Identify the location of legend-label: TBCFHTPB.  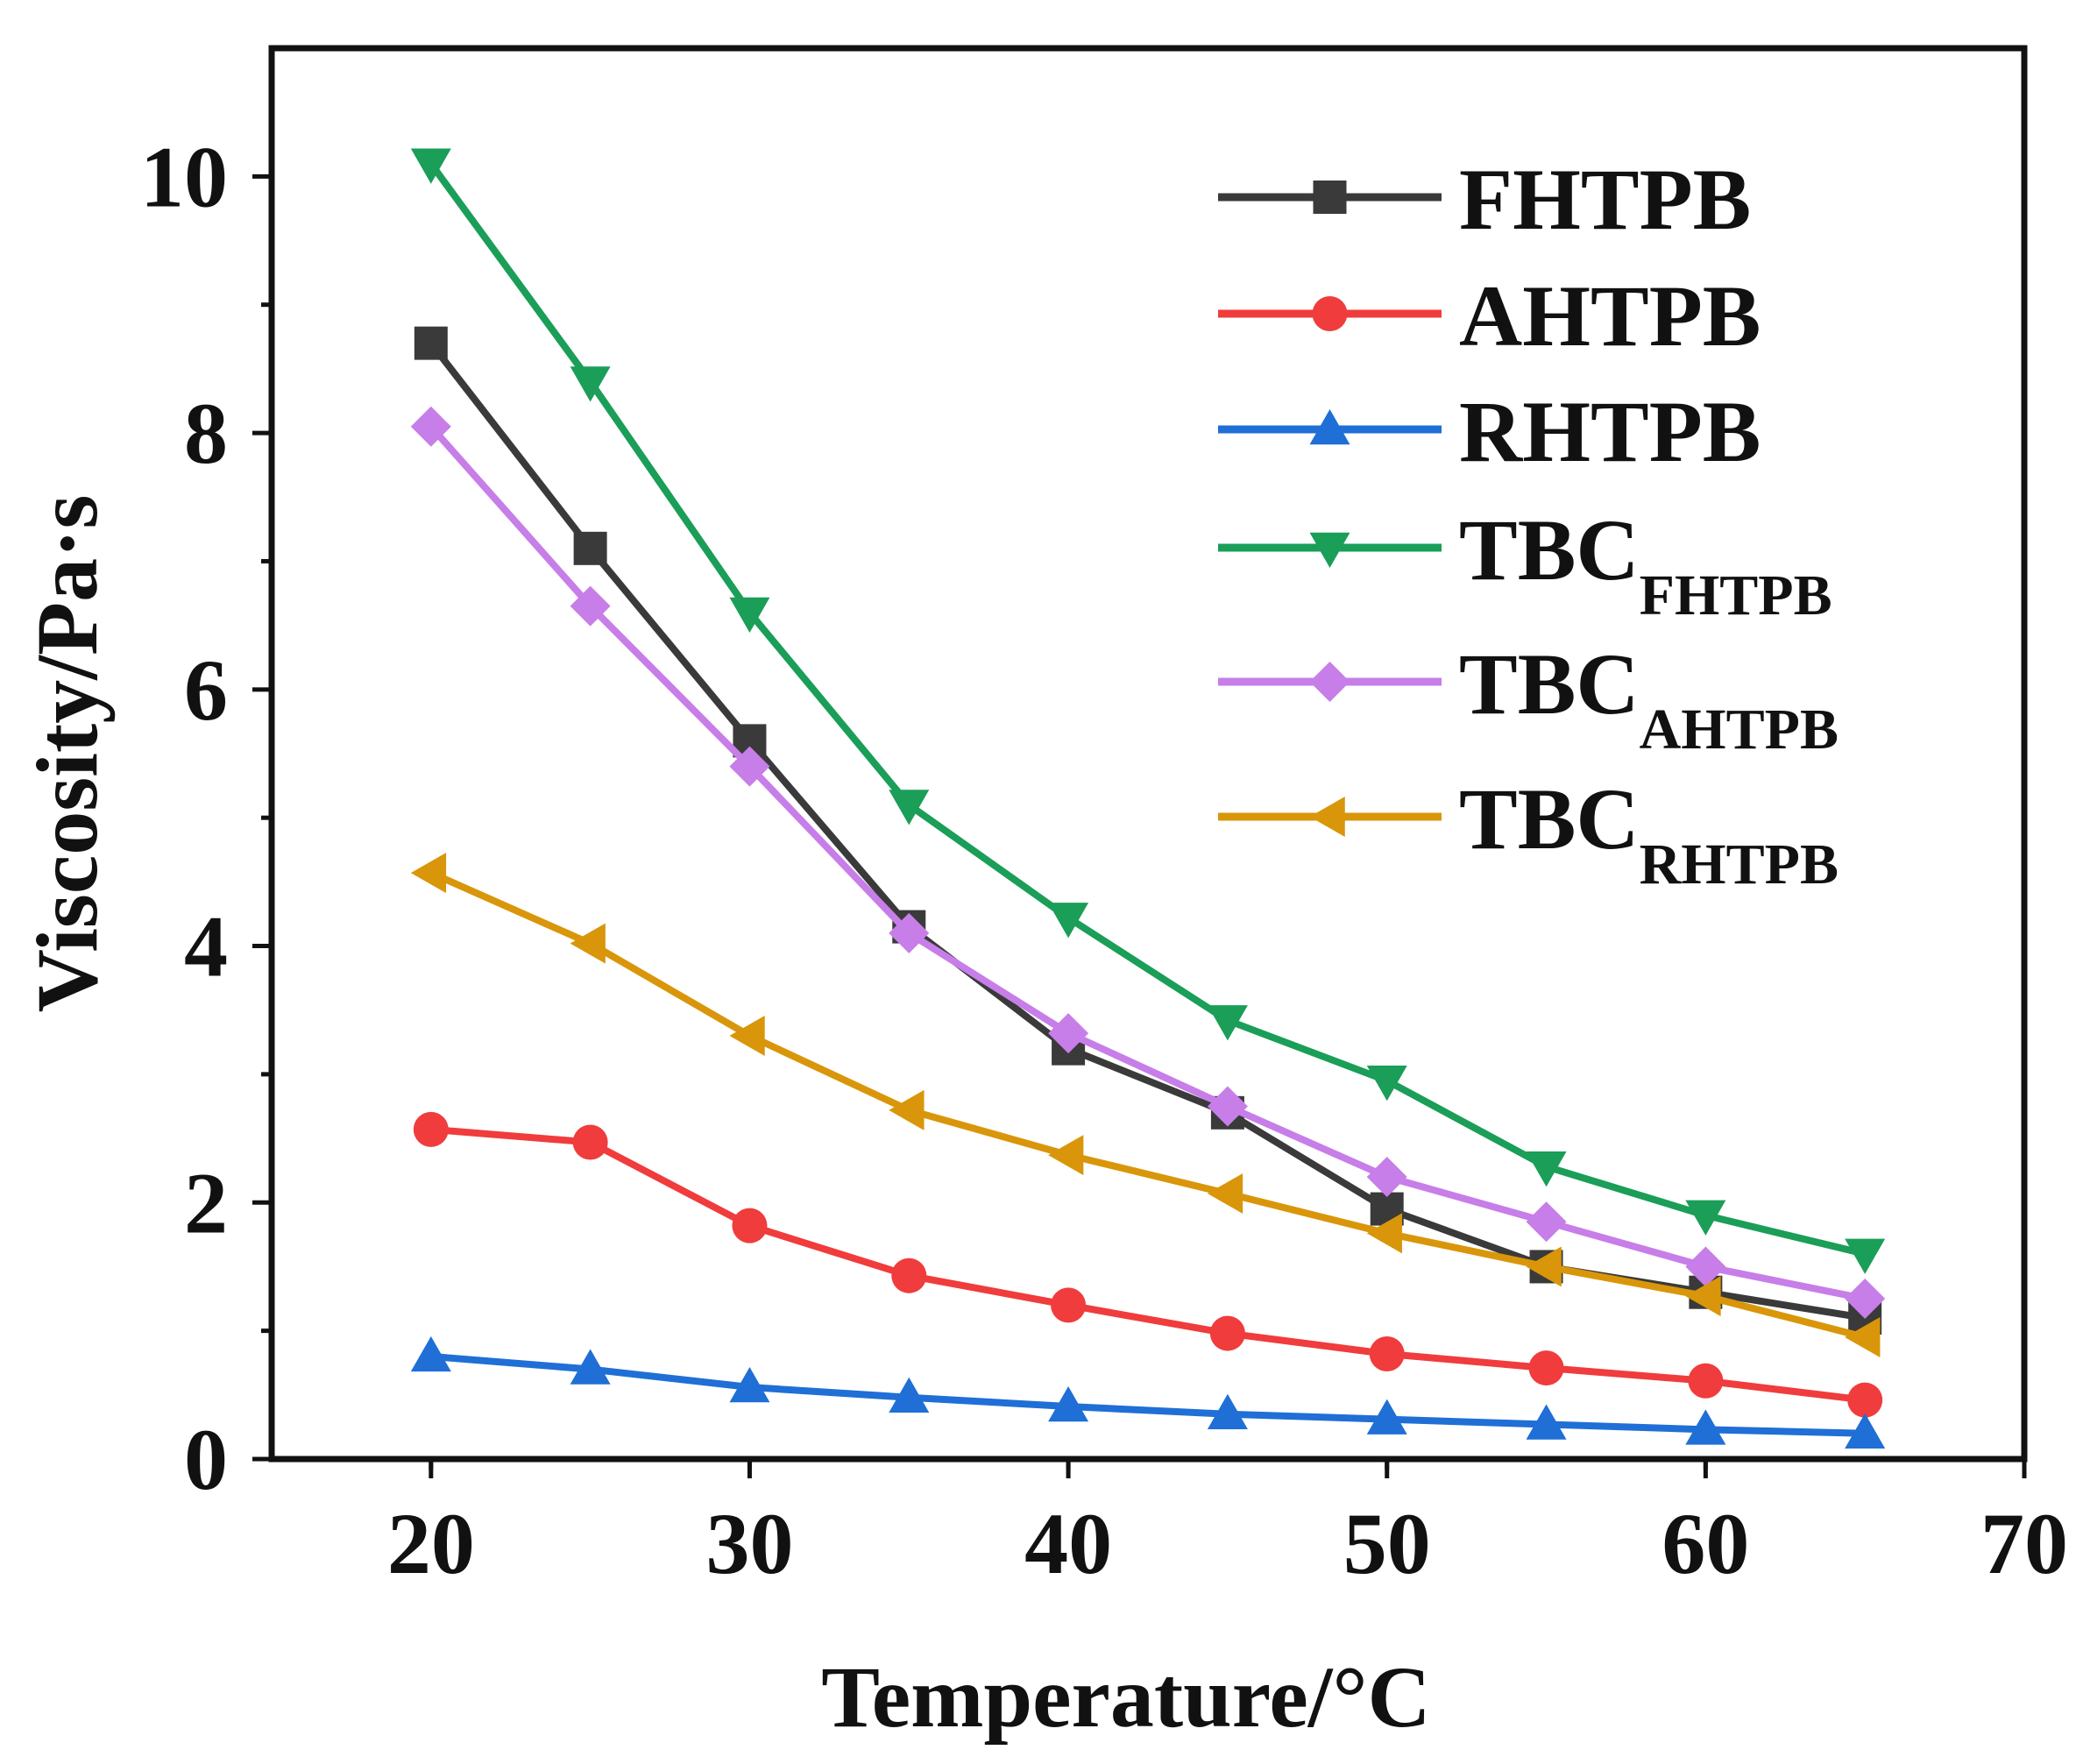
(1646, 564).